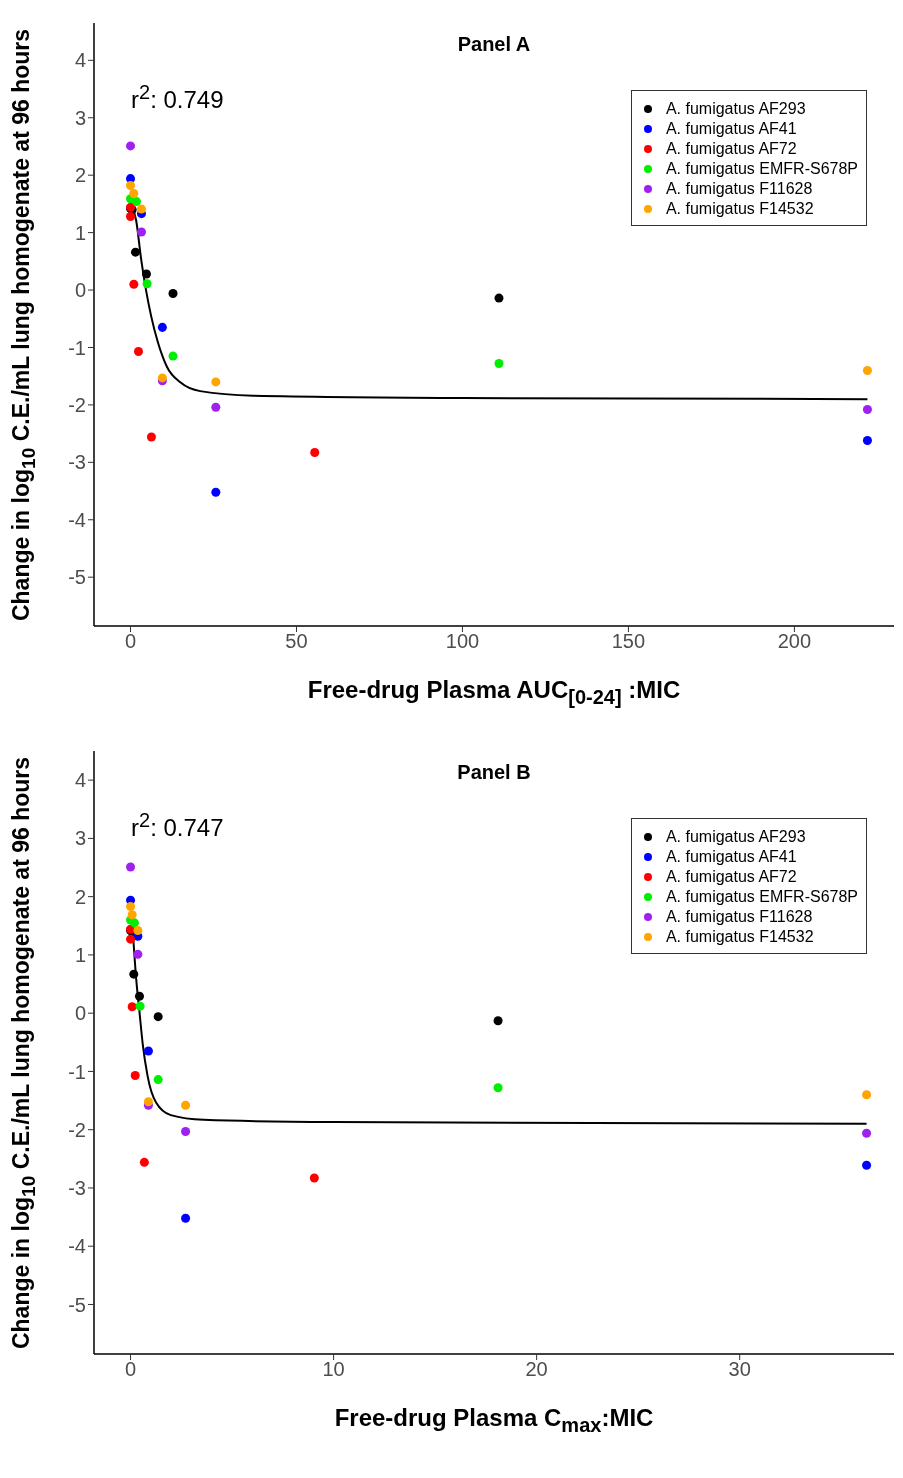 The width and height of the screenshot is (903, 1478). What do you see at coordinates (494, 692) in the screenshot?
I see `x-axis-title: Free-drug Plasma AUC$_{[0-24]}$ :MIC` at bounding box center [494, 692].